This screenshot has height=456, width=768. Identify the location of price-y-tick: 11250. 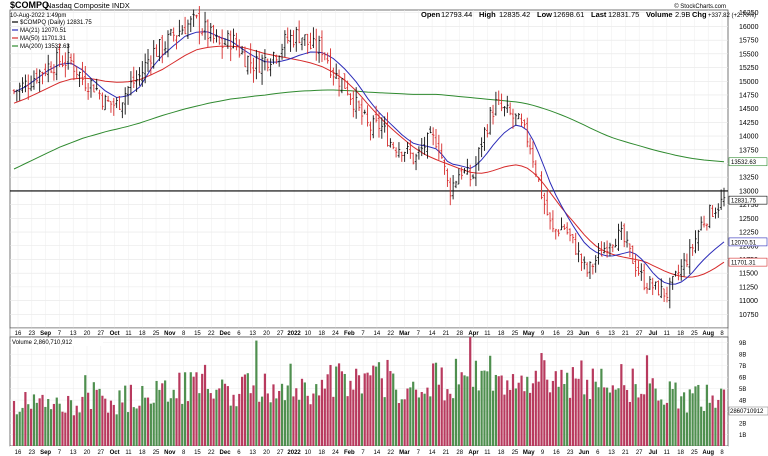
(748, 287).